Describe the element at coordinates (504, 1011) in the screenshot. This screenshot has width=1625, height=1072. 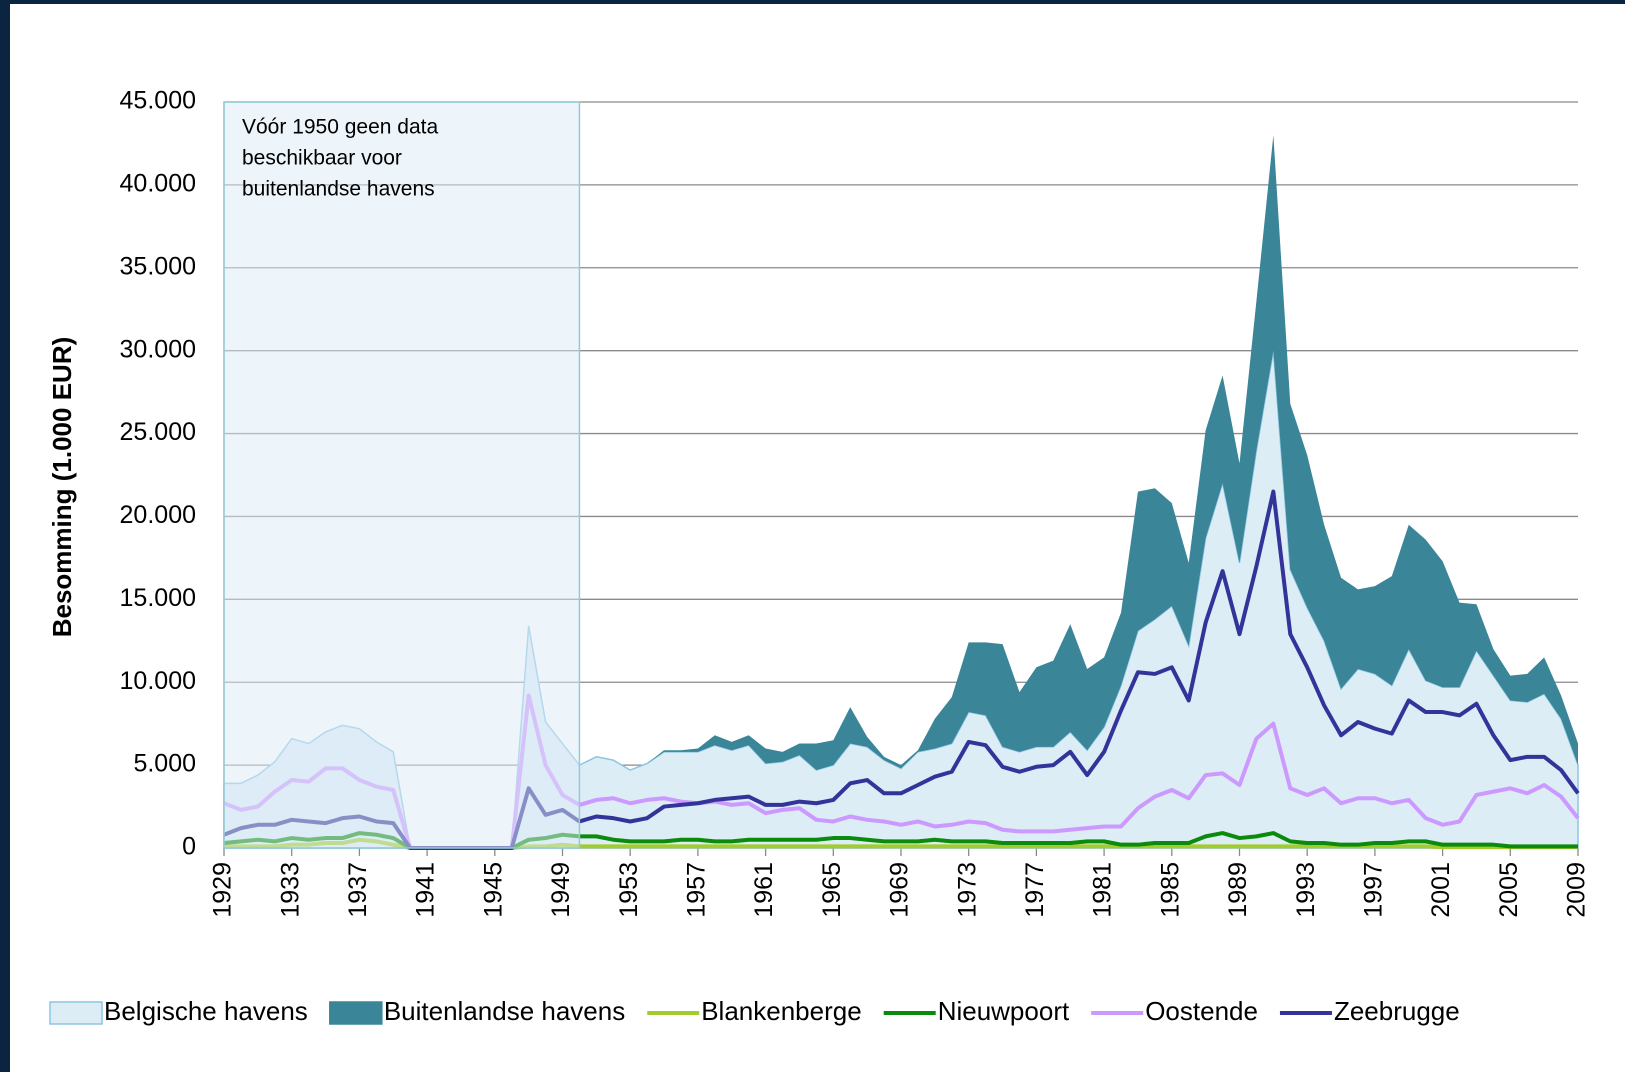
I see `legend-label: Buitenlandse havens` at that location.